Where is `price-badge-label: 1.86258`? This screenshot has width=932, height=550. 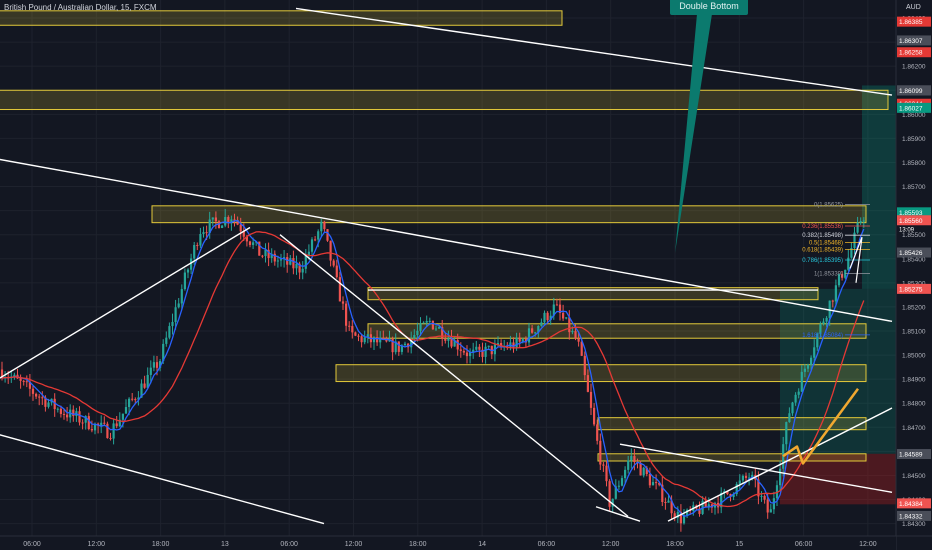 price-badge-label: 1.86258 is located at coordinates (911, 53).